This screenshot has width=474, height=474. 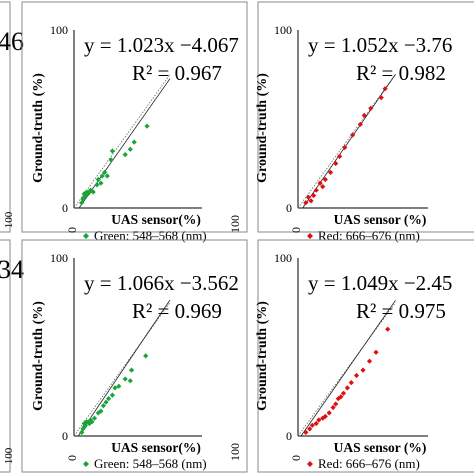 I want to click on left-edge-fragment: 46 34 100 100, so click(x=12, y=237).